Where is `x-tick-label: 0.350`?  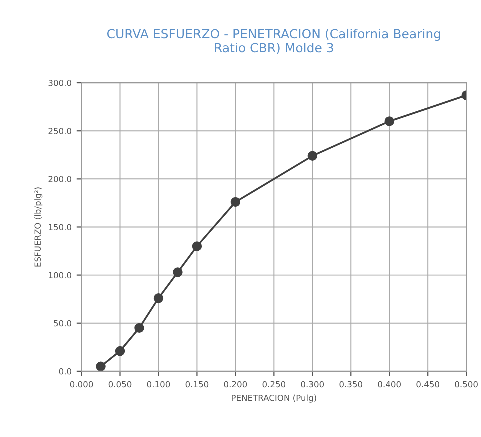 x-tick-label: 0.350 is located at coordinates (351, 384).